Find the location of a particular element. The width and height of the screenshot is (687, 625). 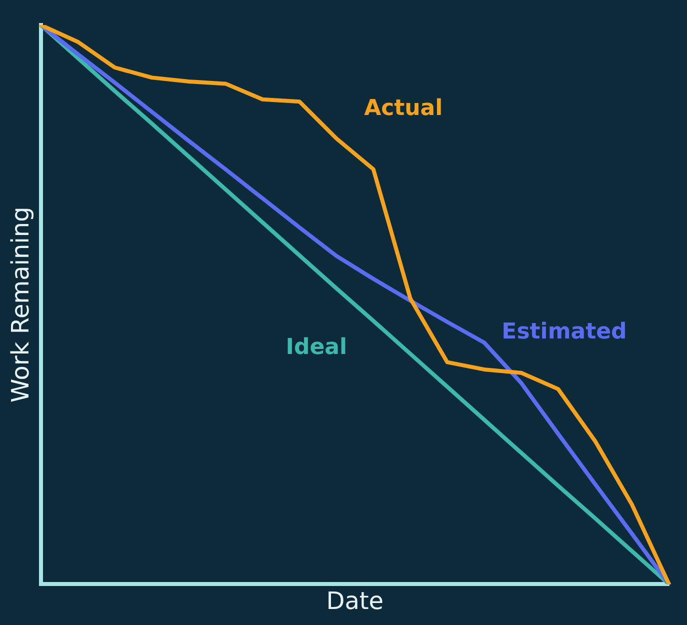

series-label: Estimated is located at coordinates (564, 331).